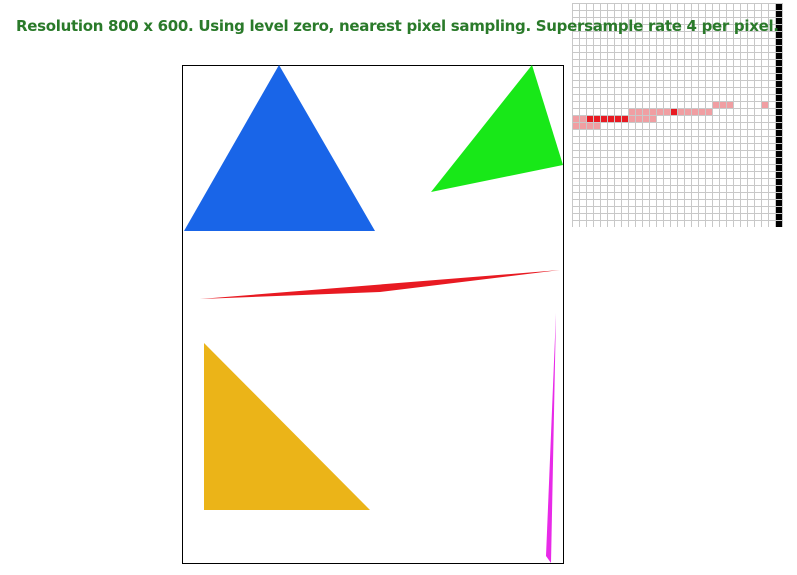  I want to click on red-triangle, so click(380, 284).